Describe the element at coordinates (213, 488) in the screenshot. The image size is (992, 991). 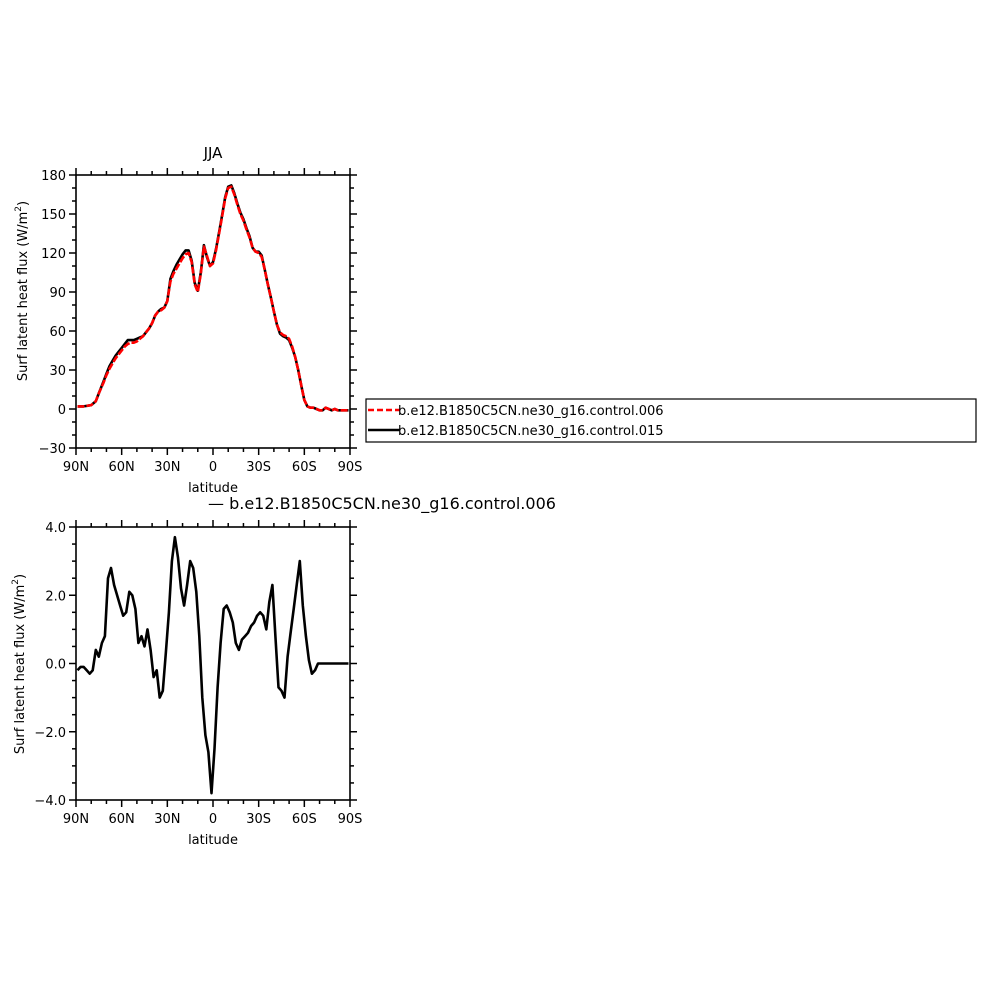
I see `top-x-axis-title: latitude` at that location.